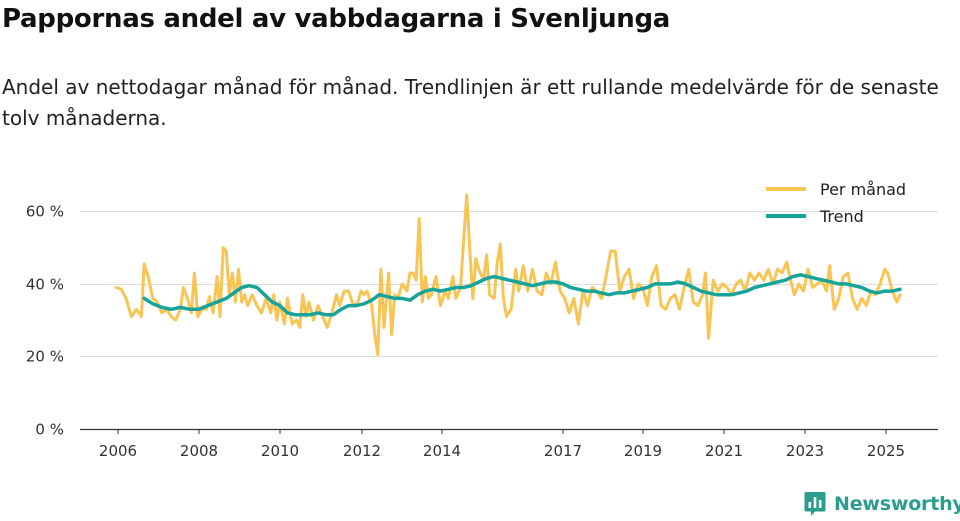 The image size is (960, 521). Describe the element at coordinates (45, 285) in the screenshot. I see `y-tick-label: 40 %` at that location.